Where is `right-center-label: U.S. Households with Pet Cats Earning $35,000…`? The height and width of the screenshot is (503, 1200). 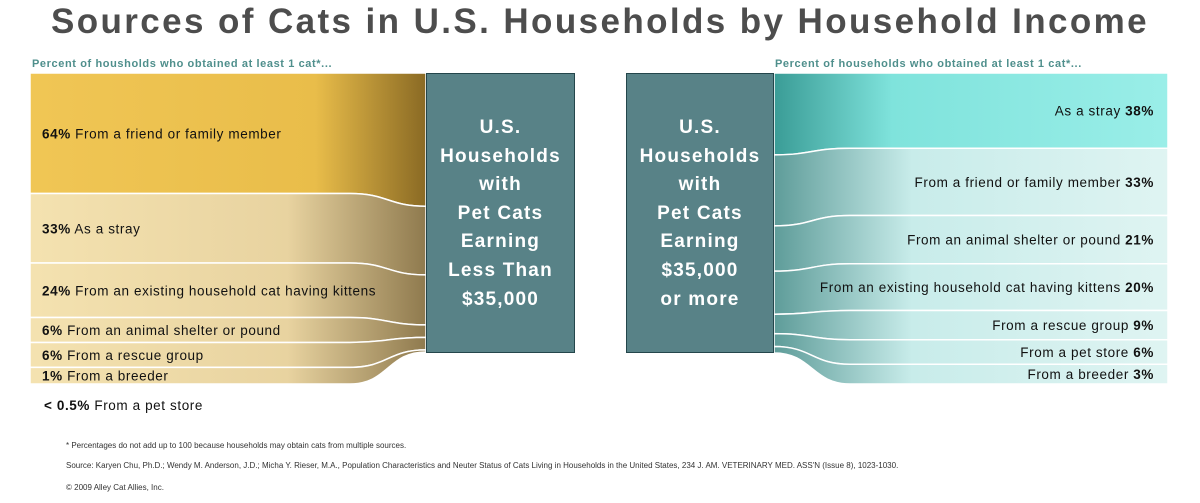 right-center-label: U.S. Households with Pet Cats Earning $35,000… is located at coordinates (700, 214).